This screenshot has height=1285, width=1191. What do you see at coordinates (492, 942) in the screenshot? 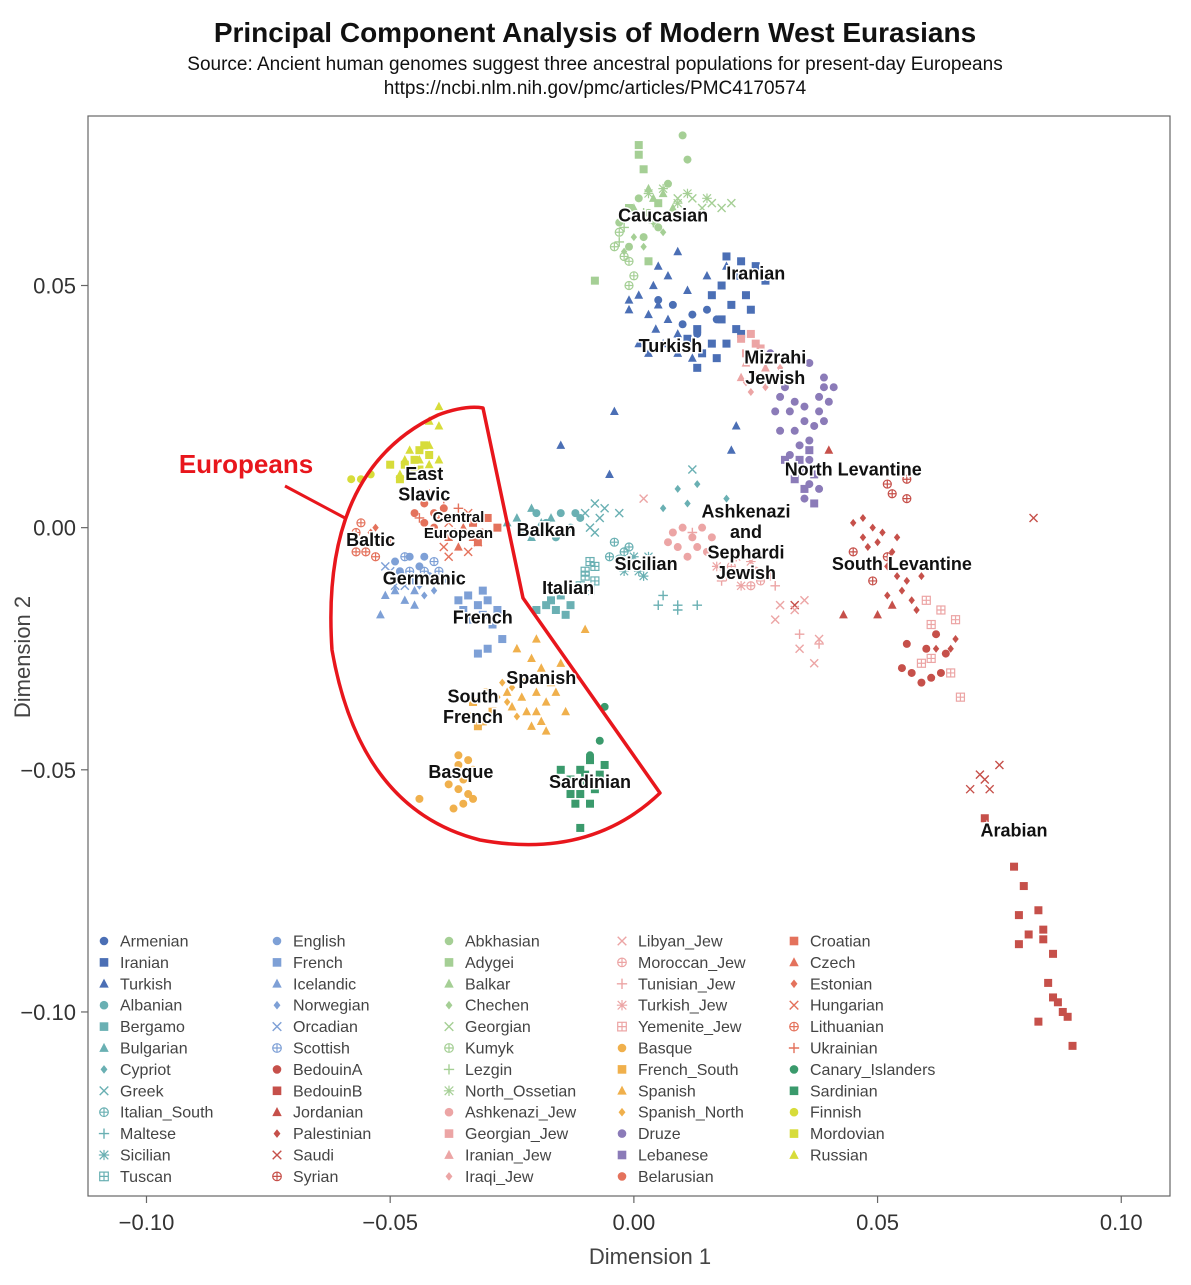
I see `legend-item: Abkhasian` at bounding box center [492, 942].